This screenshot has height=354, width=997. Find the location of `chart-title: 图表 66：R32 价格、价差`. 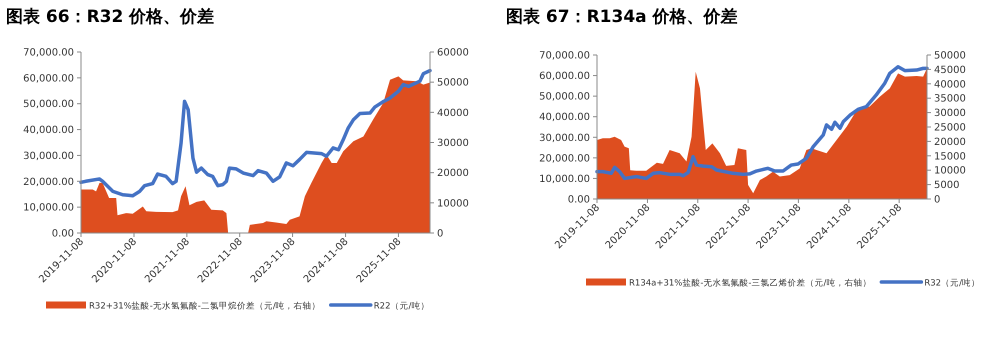

chart-title: 图表 66：R32 价格、价差 is located at coordinates (110, 17).